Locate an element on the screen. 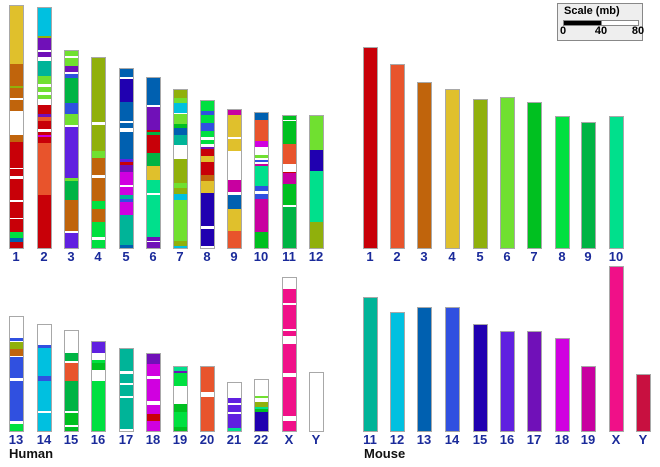  human-chromosome-X is located at coordinates (289, 354).